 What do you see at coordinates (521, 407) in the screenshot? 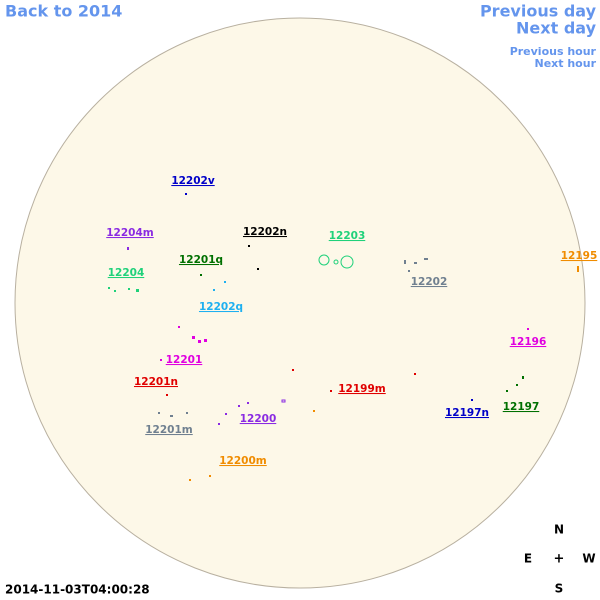
I see `region-label: 12197` at bounding box center [521, 407].